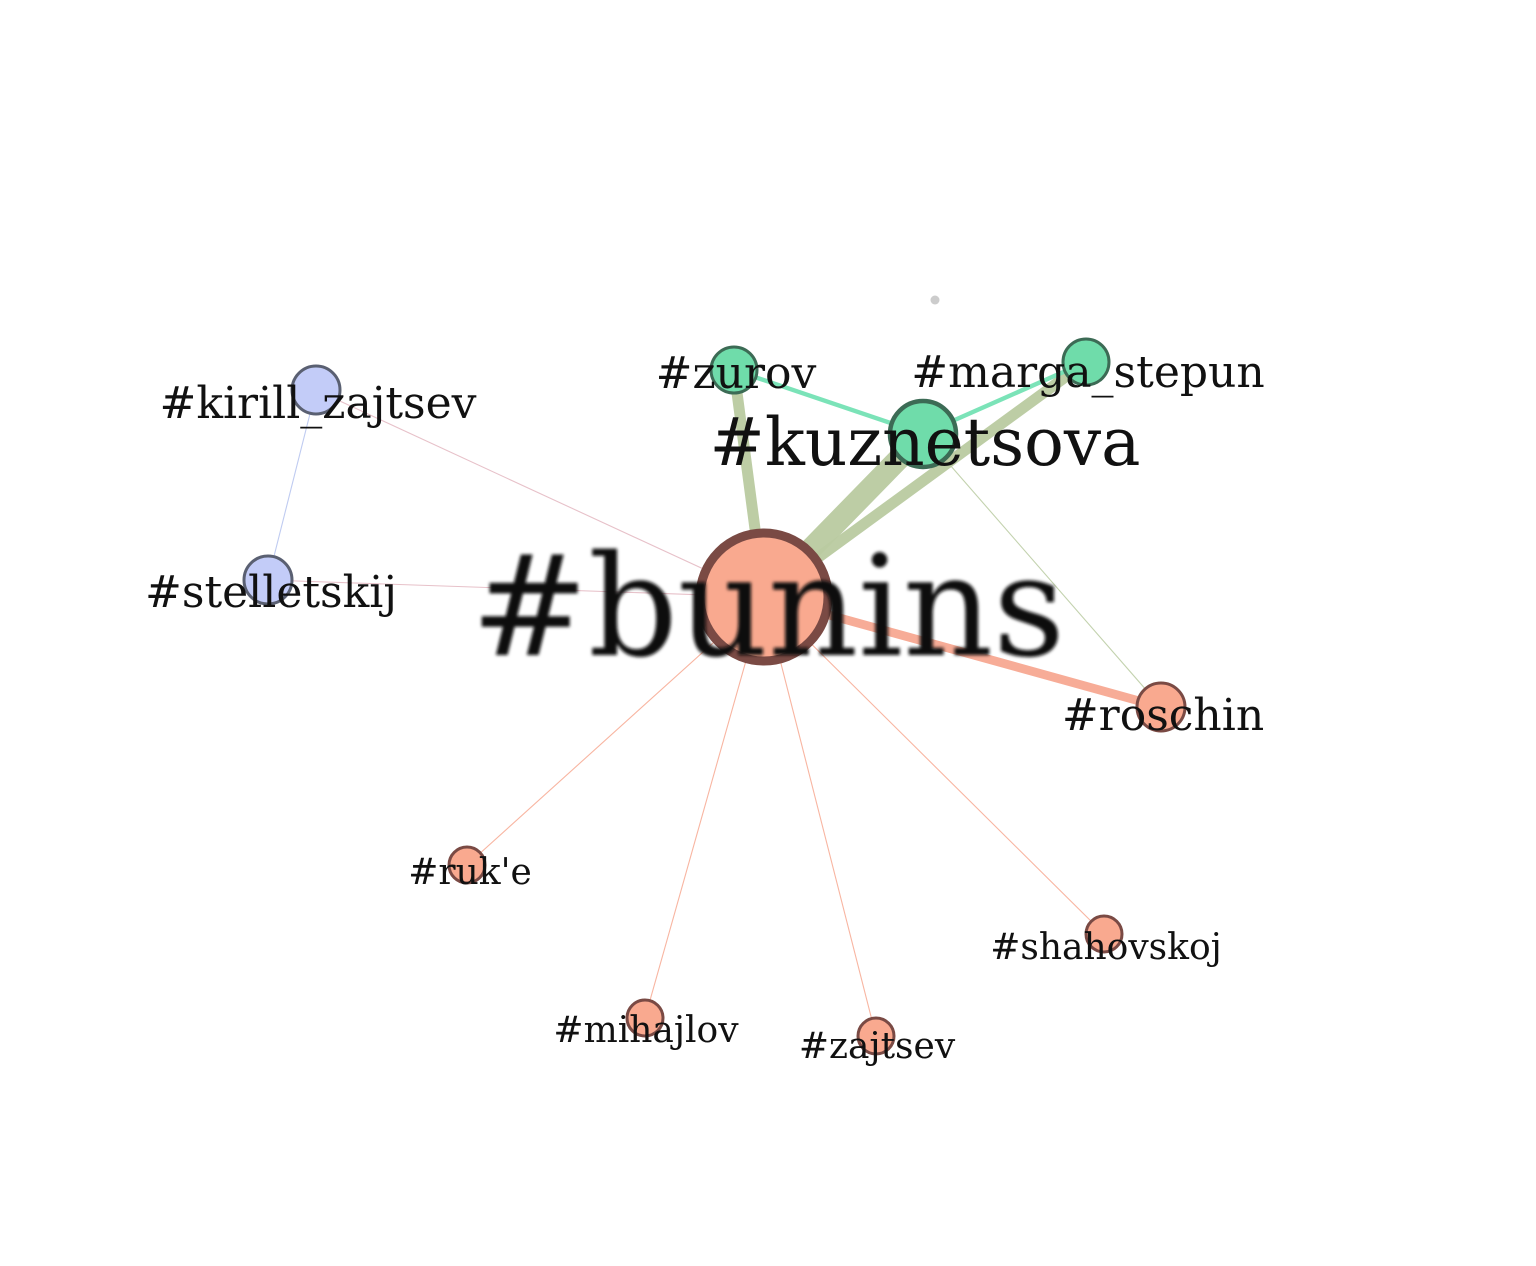 The image size is (1536, 1266). Describe the element at coordinates (1161, 707) in the screenshot. I see `node-roschin` at that location.